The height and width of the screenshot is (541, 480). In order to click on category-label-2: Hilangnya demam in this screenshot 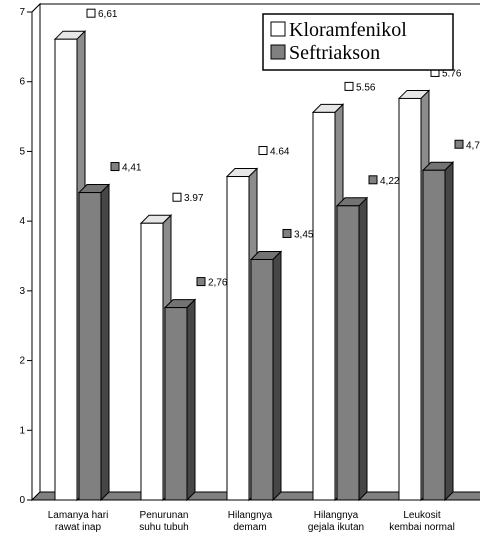, I will do `click(250, 521)`.